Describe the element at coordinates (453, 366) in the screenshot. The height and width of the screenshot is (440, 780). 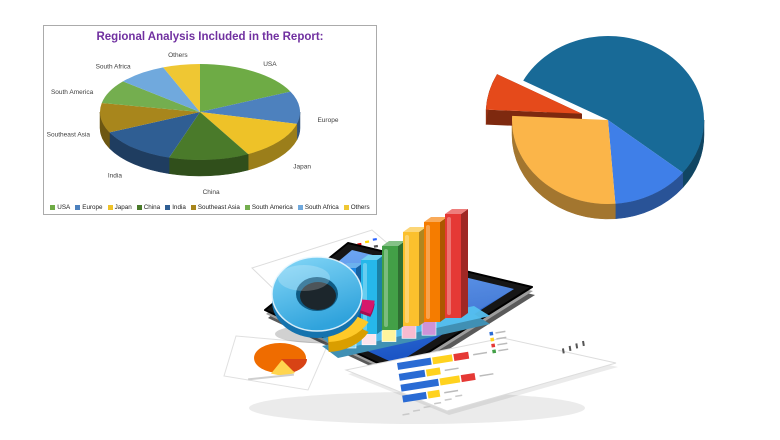
I see `mini-stacked-bars` at that location.